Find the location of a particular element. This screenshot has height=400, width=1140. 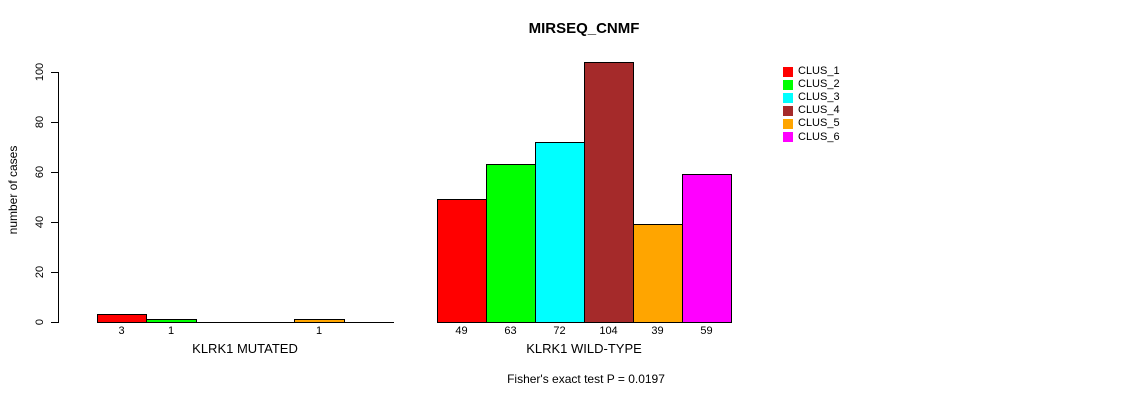

y-tick-label: 20 is located at coordinates (40, 272).